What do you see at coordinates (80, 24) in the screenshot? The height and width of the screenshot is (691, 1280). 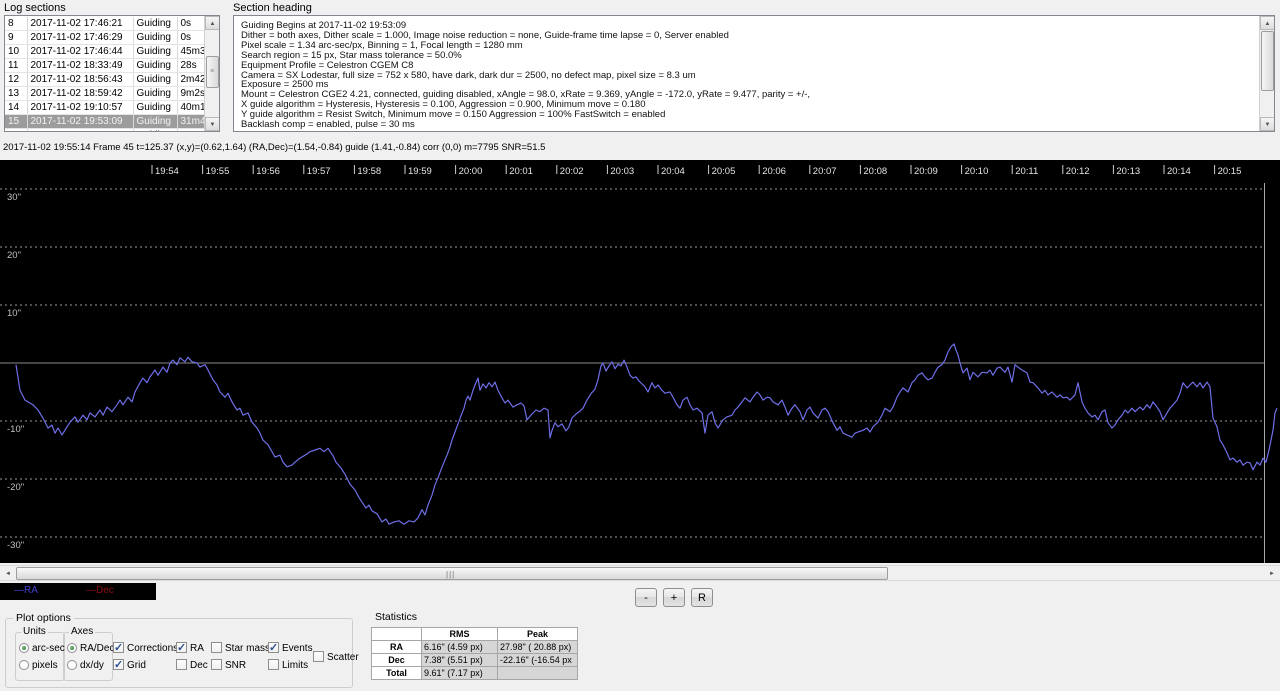 I see `log-section-cell: 2017-11-02 17:46:21` at bounding box center [80, 24].